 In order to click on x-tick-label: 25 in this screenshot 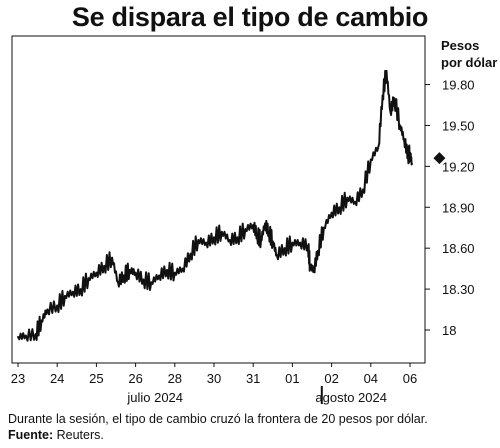, I will do `click(96, 378)`.